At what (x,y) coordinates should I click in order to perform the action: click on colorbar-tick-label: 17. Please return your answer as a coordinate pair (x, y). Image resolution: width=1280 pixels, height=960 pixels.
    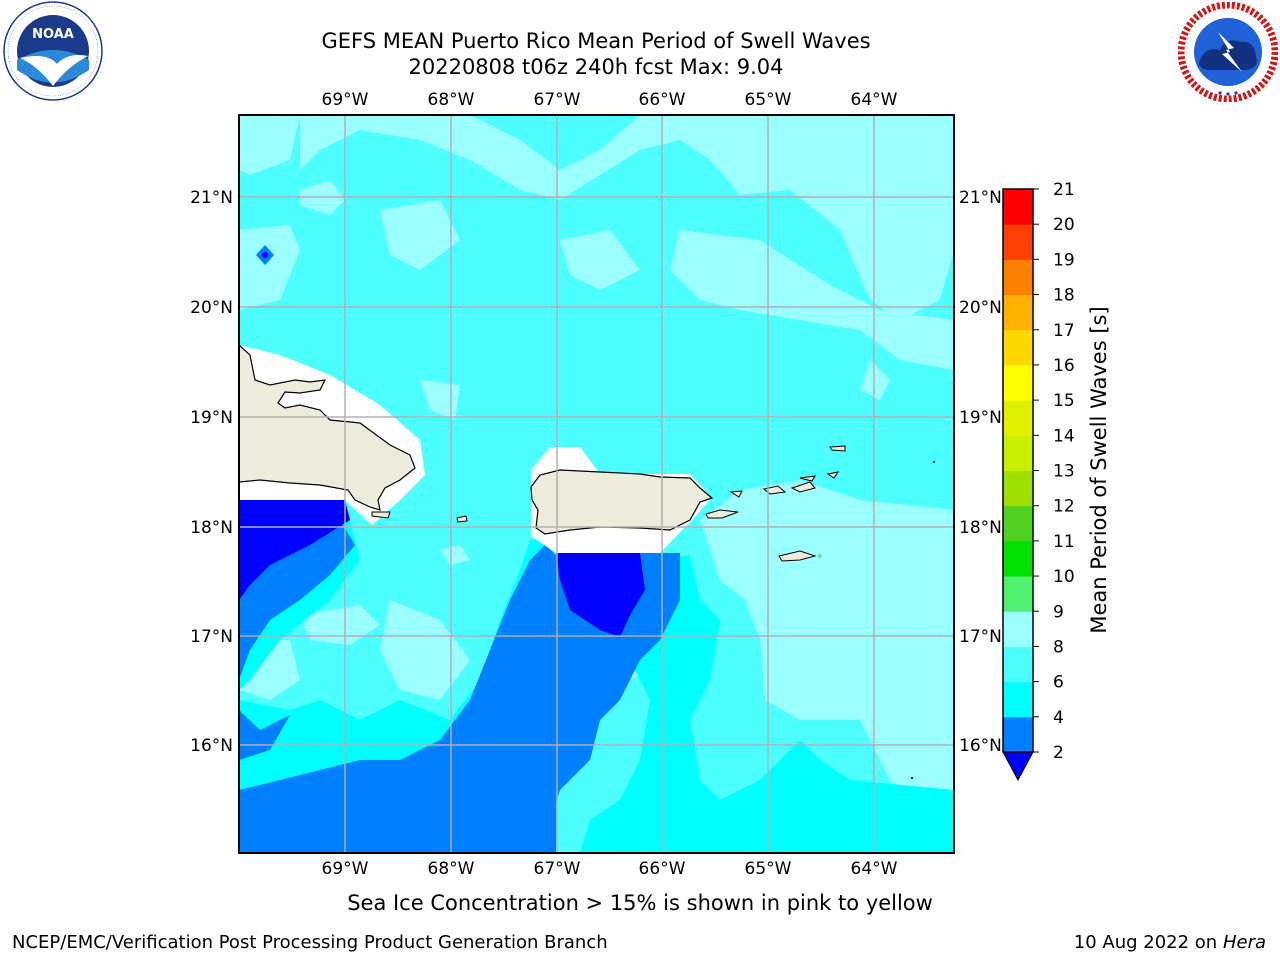
    Looking at the image, I should click on (1064, 331).